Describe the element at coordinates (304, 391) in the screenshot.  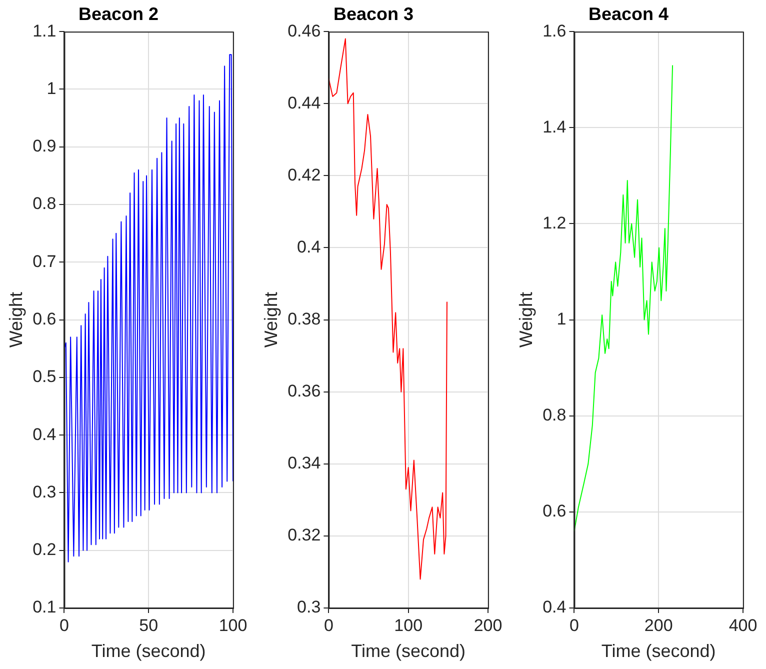
I see `y-tick-label: 0.36` at that location.